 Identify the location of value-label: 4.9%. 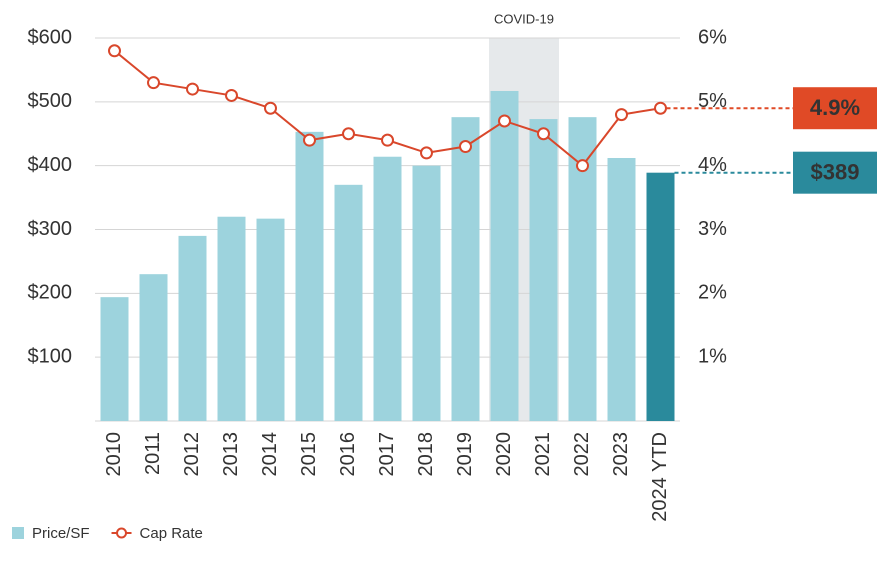
(835, 107).